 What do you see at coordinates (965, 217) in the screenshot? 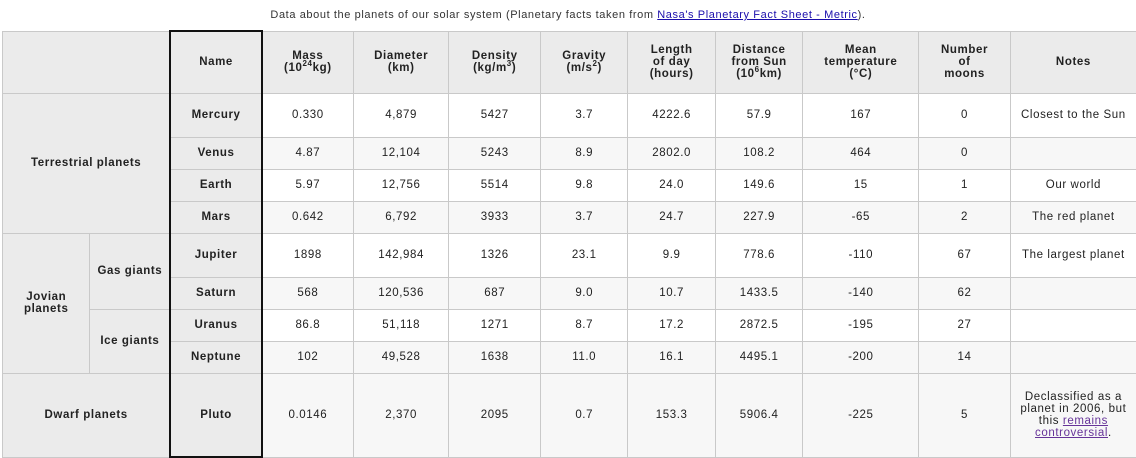
I see `cell-moons: 2` at bounding box center [965, 217].